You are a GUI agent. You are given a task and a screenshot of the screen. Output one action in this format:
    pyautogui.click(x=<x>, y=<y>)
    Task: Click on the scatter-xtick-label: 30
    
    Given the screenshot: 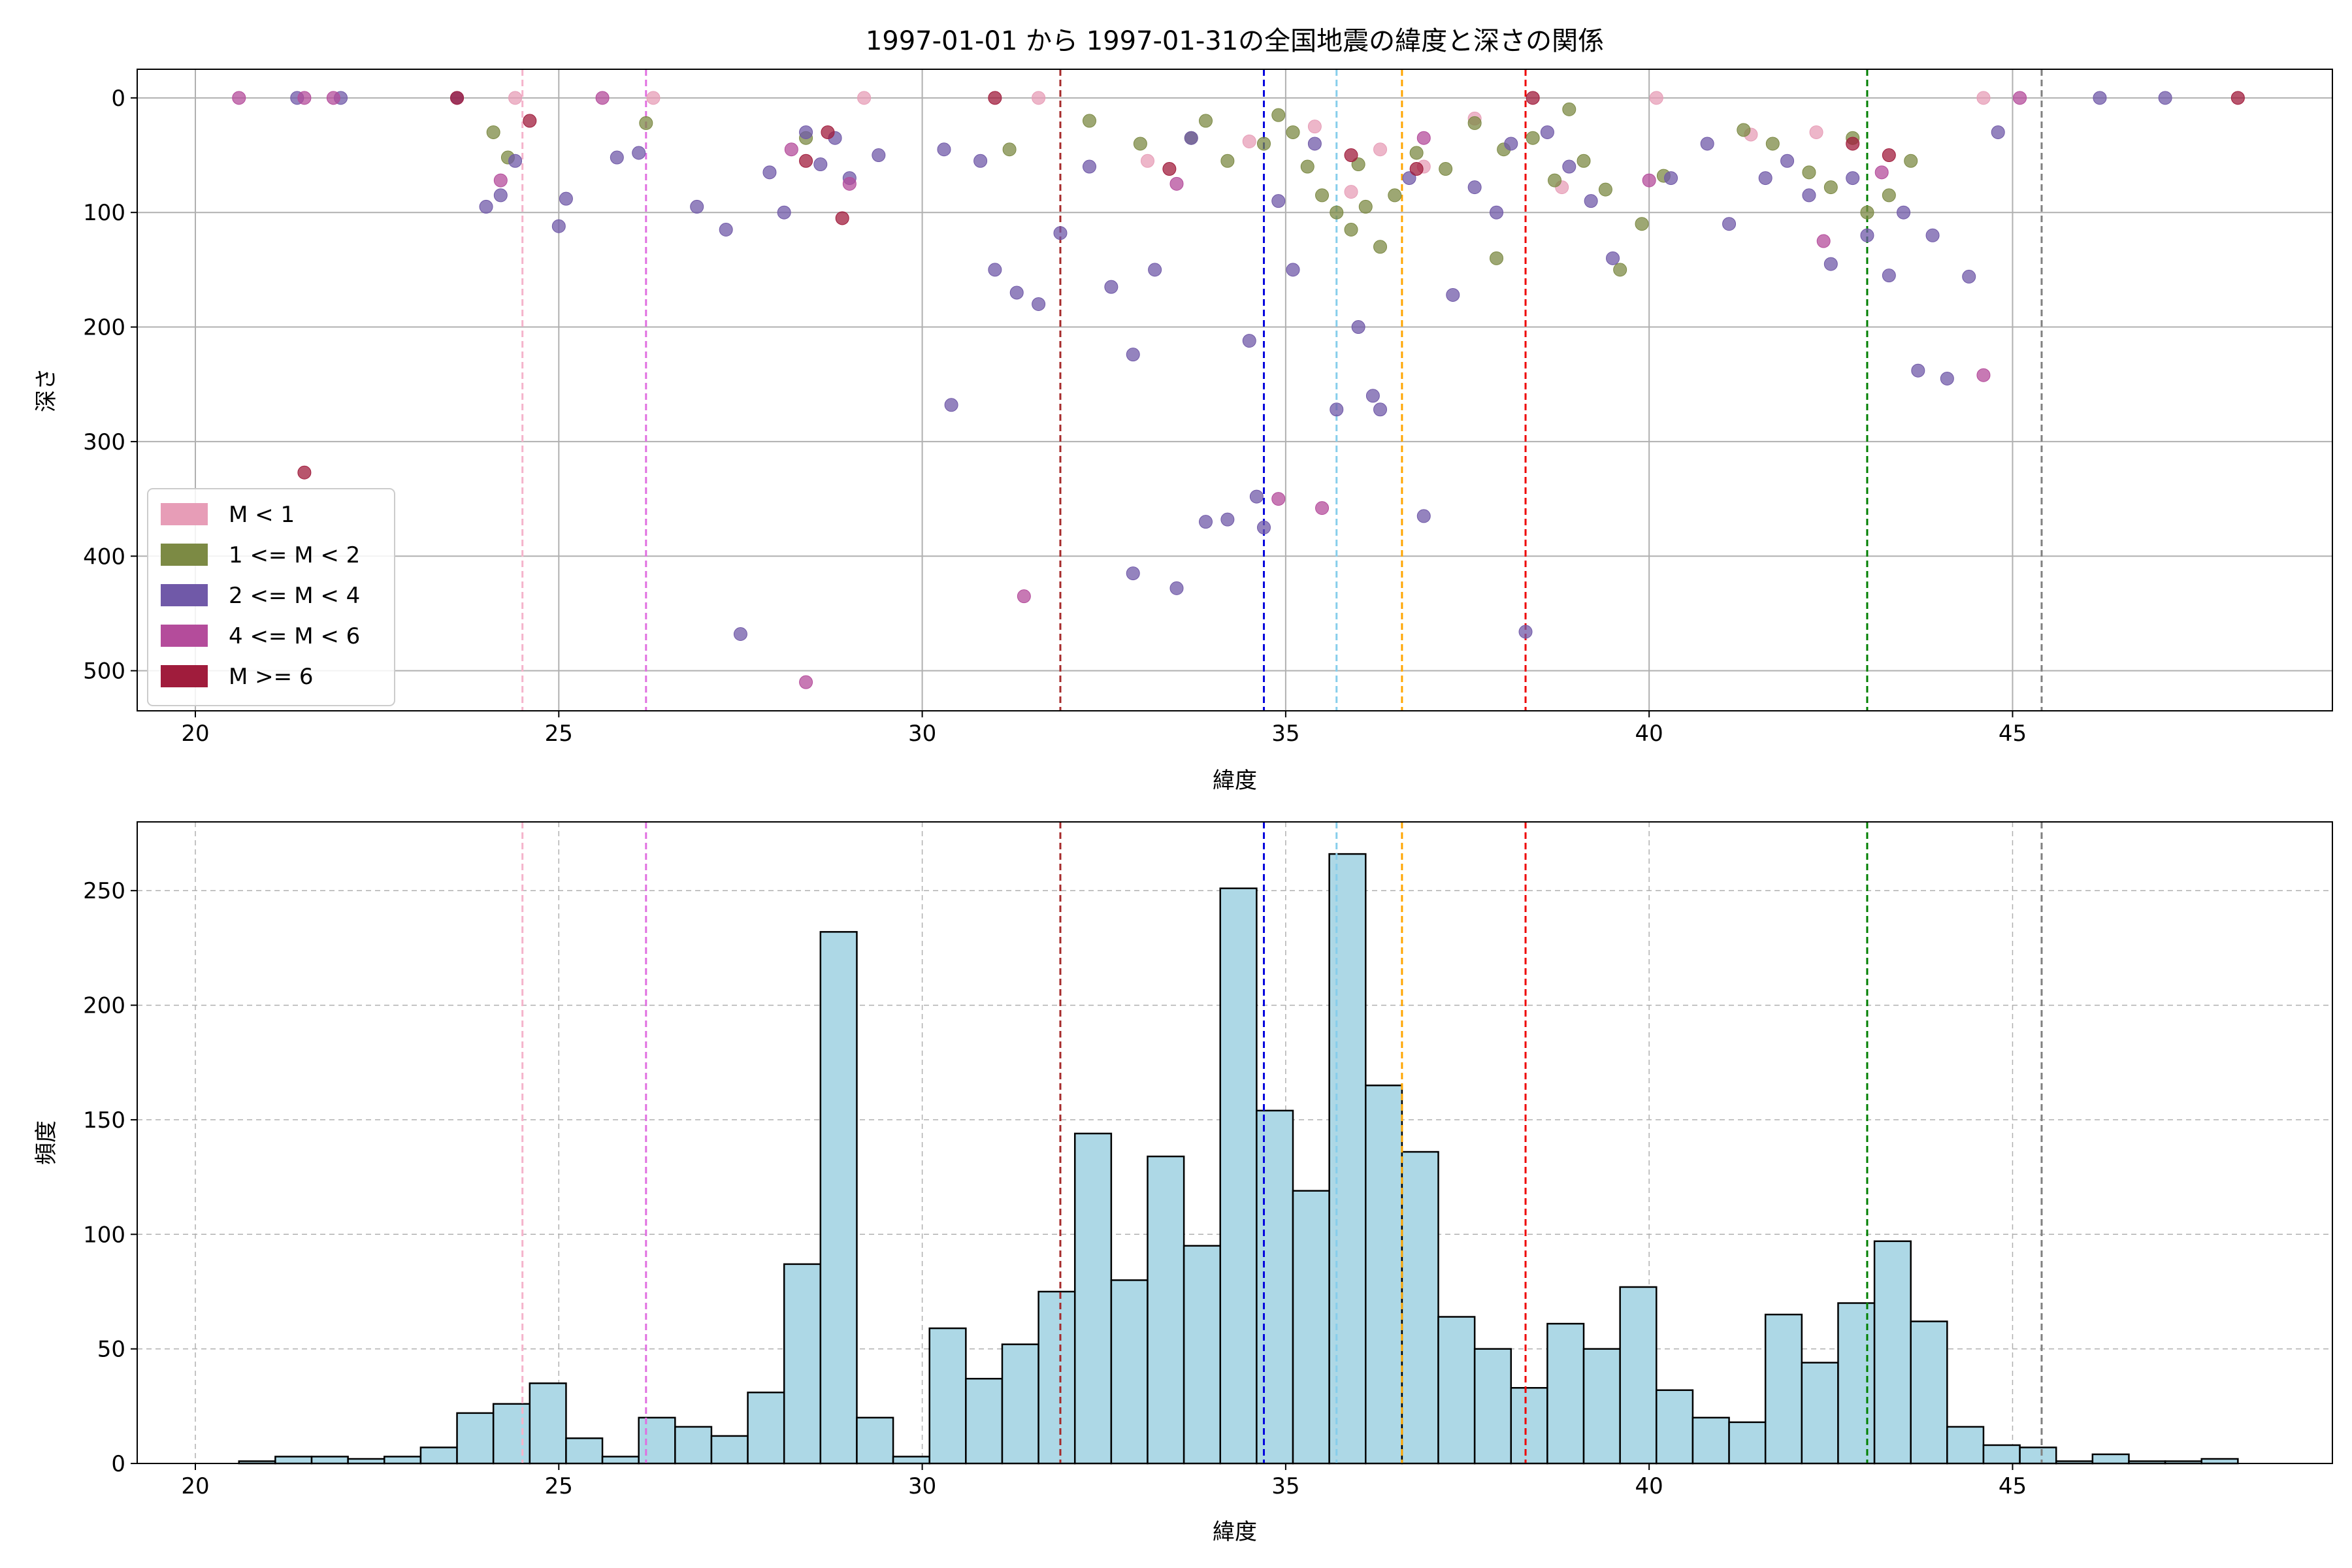 What is the action you would take?
    pyautogui.click(x=922, y=734)
    